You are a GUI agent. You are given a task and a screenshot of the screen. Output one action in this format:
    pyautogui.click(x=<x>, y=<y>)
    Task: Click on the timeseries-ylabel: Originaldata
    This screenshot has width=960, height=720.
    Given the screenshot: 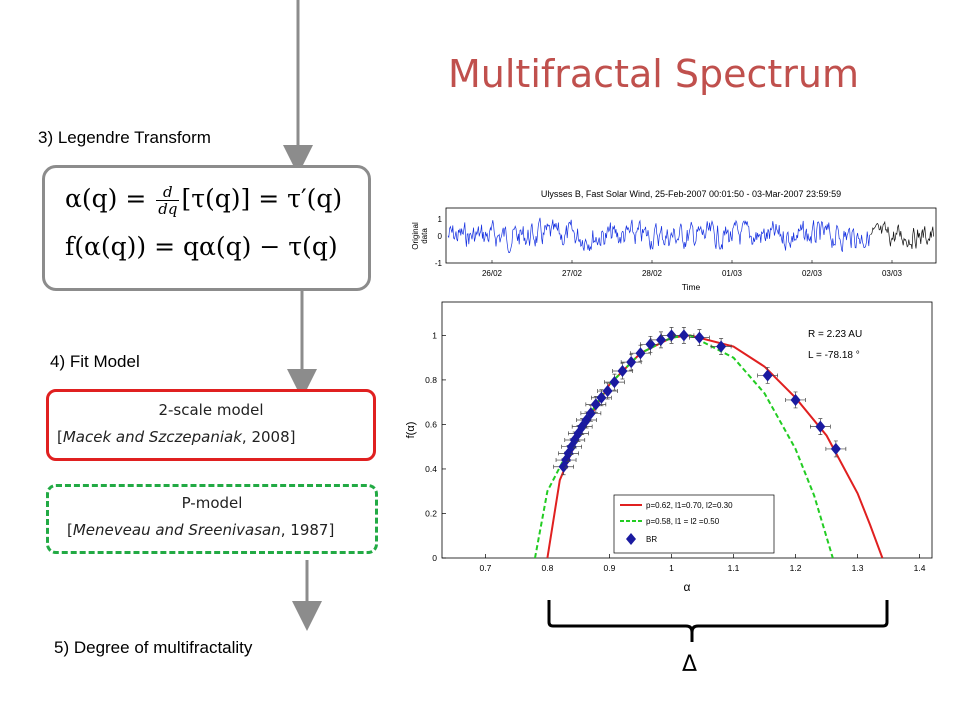 What is the action you would take?
    pyautogui.click(x=420, y=236)
    